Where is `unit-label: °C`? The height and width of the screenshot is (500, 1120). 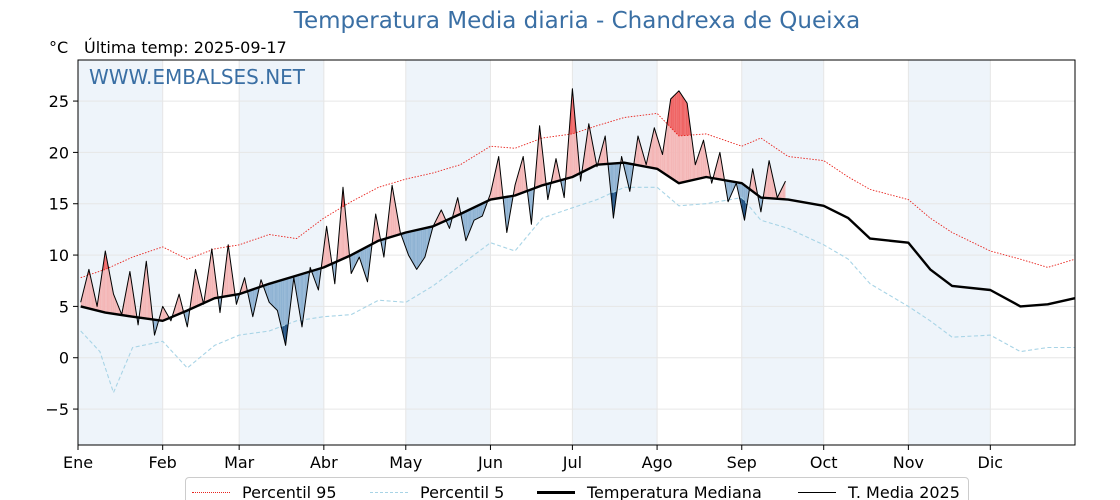
unit-label: °C is located at coordinates (59, 47).